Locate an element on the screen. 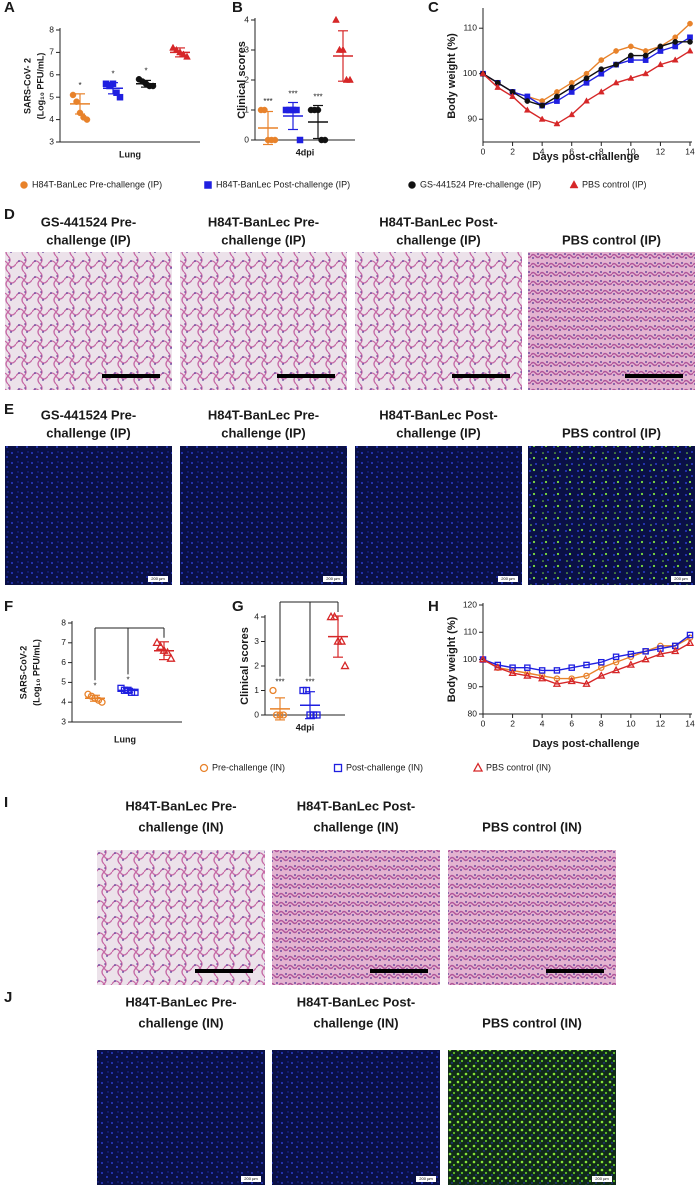  y-tick-label: 7 is located at coordinates (63, 642).